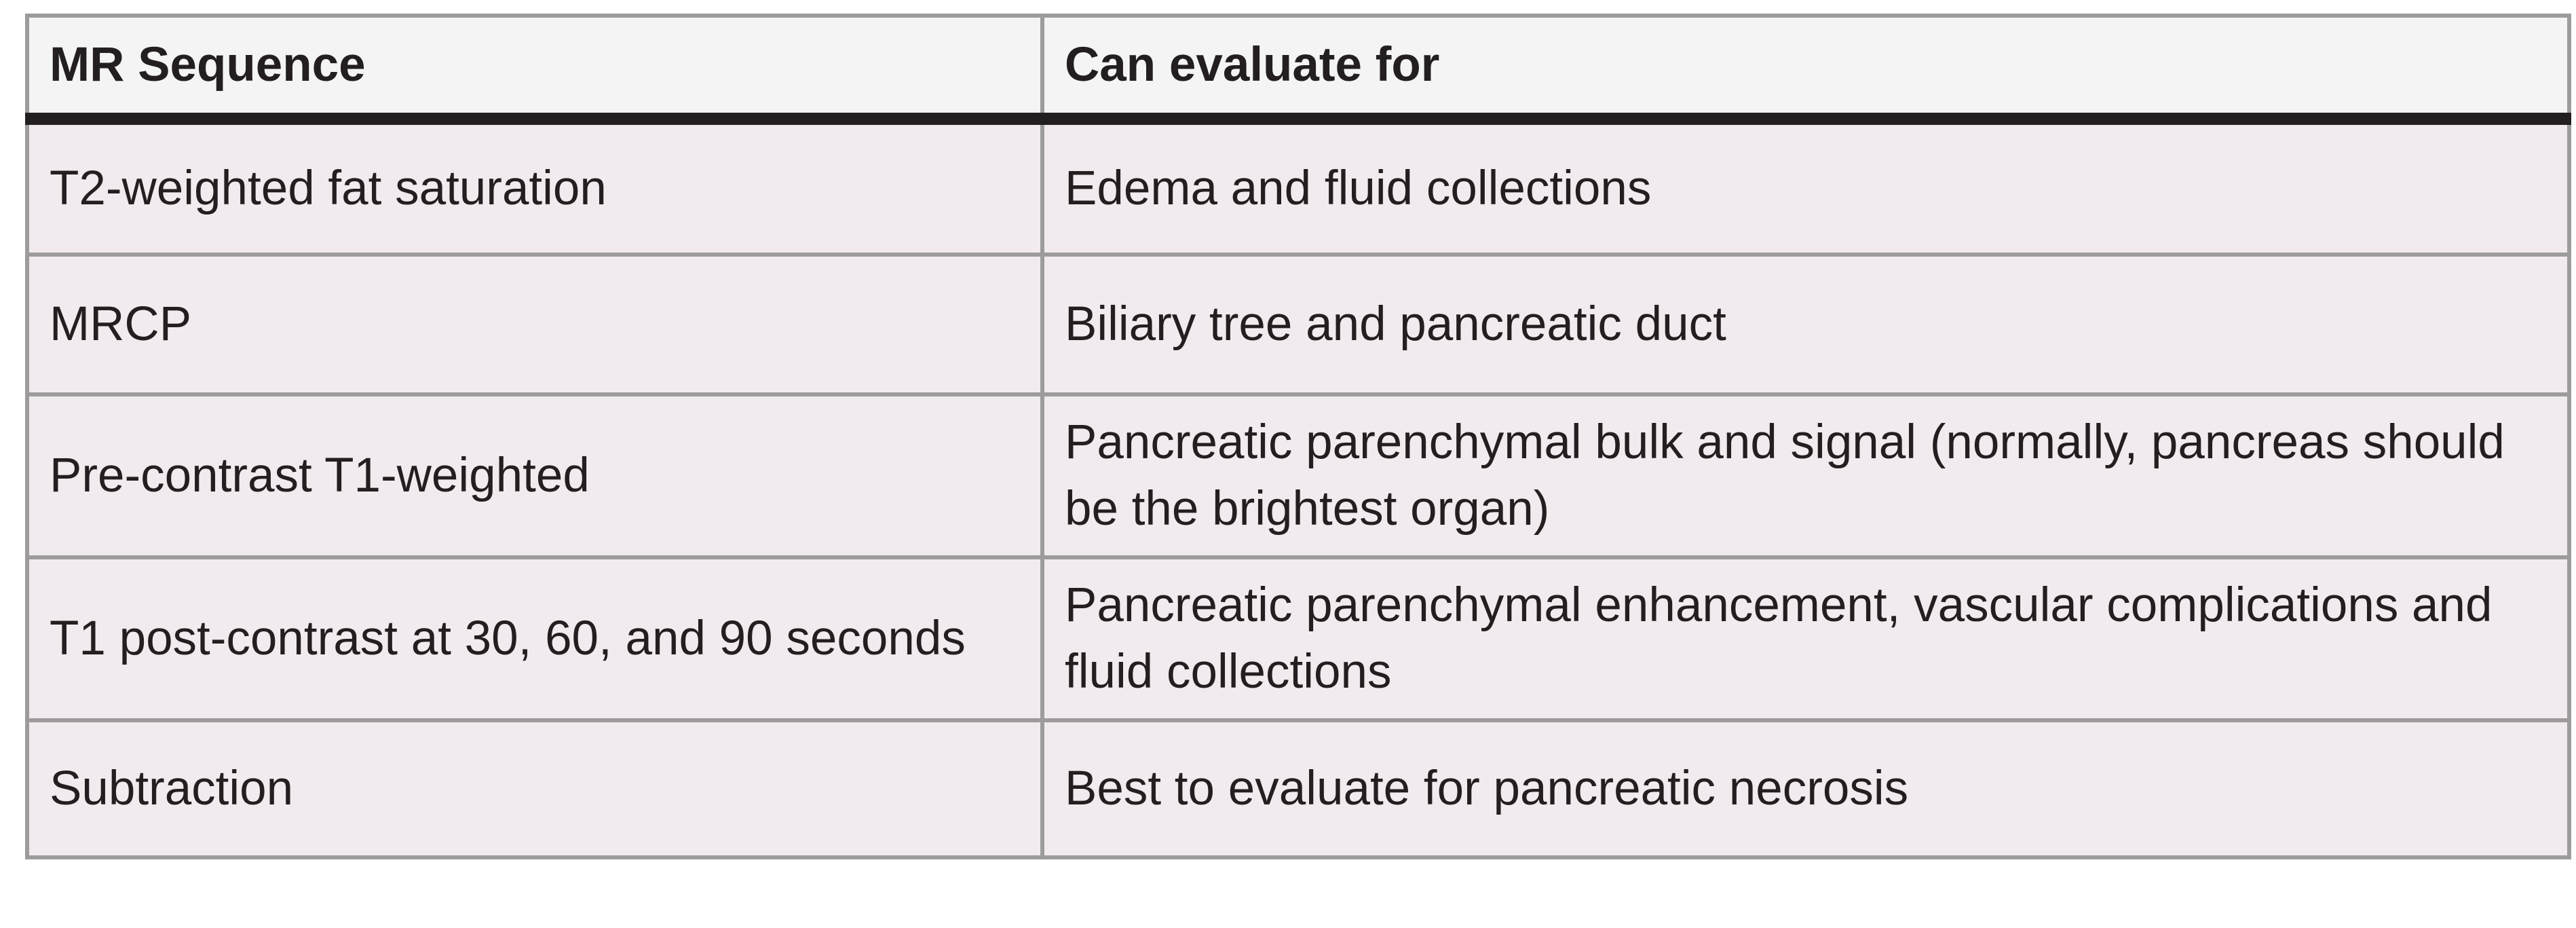 This screenshot has height=928, width=2576. Describe the element at coordinates (1806, 324) in the screenshot. I see `evaluation-cell: Biliary tree and pancreatic duct` at that location.